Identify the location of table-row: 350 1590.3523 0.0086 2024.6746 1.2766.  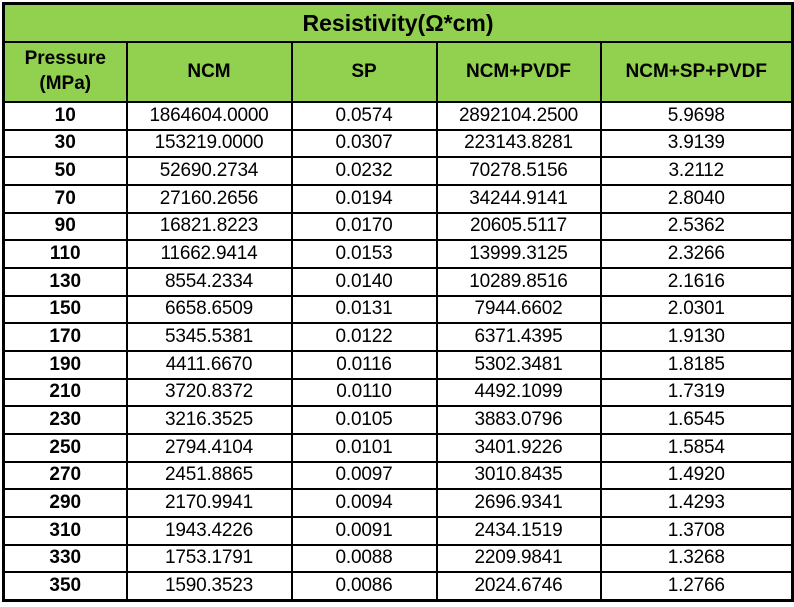
(398, 586).